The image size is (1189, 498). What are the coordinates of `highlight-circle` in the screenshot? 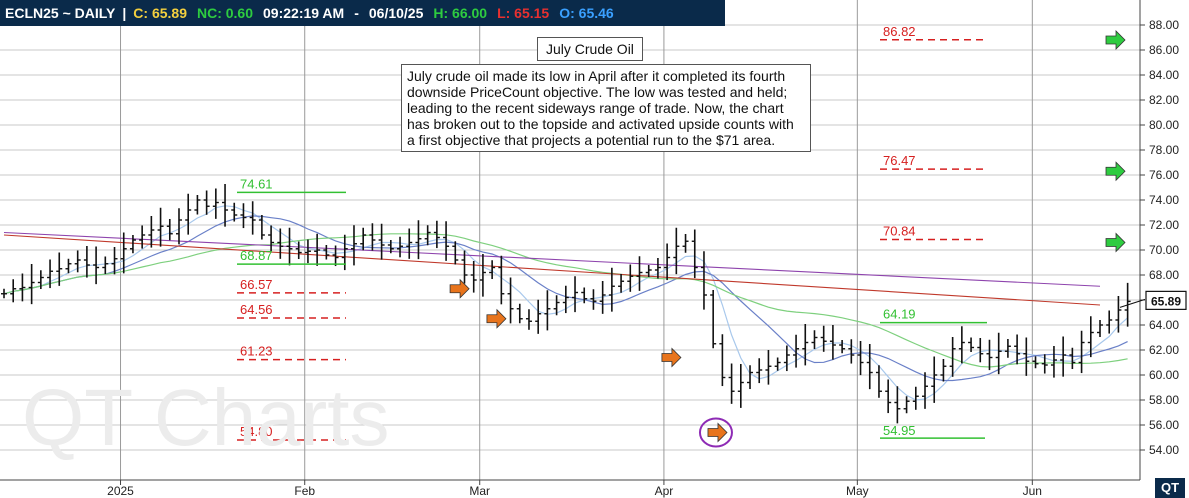 It's located at (715, 432).